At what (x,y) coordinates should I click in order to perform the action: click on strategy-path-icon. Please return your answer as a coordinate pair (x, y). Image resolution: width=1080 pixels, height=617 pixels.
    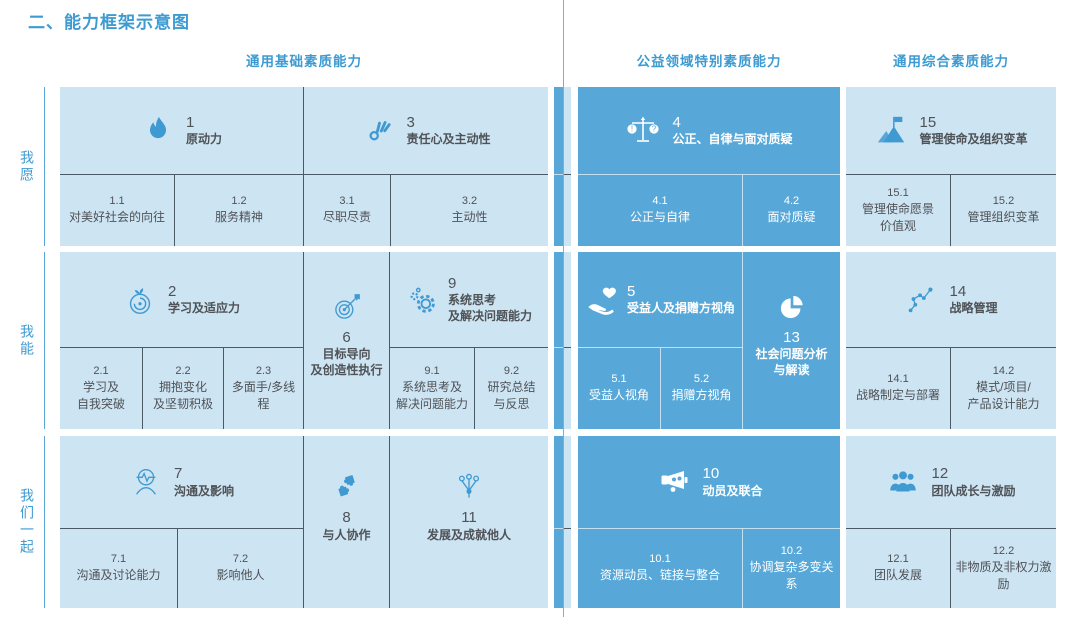
    Looking at the image, I should click on (921, 300).